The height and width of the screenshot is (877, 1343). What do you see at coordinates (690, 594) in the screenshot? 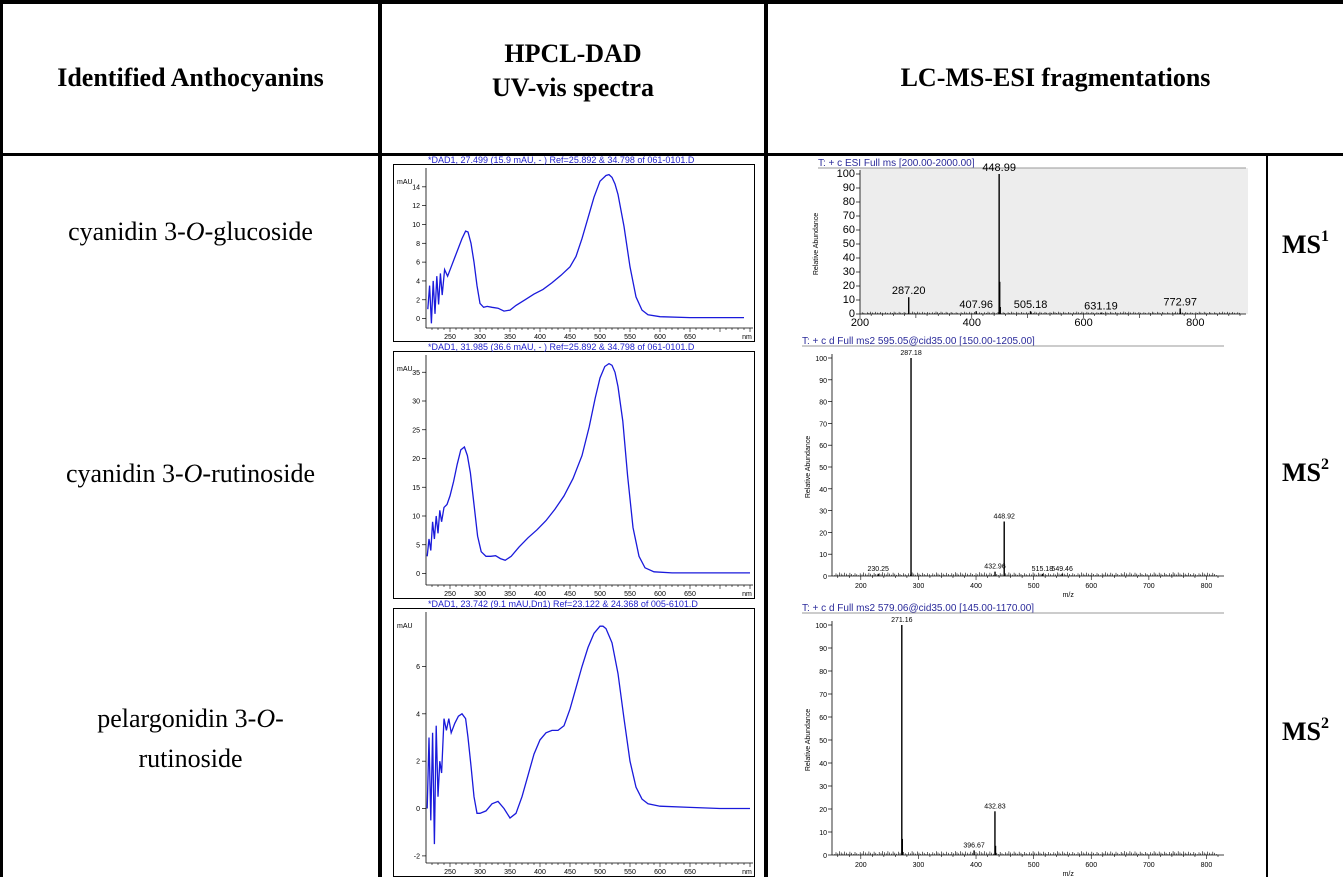
I see `x-tick-label: 650` at bounding box center [690, 594].